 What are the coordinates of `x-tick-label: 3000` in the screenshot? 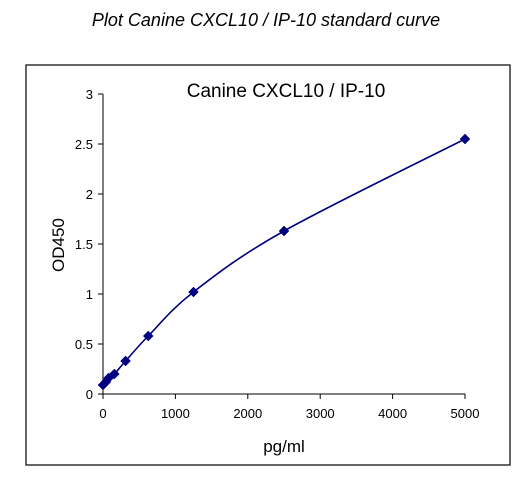 It's located at (320, 413).